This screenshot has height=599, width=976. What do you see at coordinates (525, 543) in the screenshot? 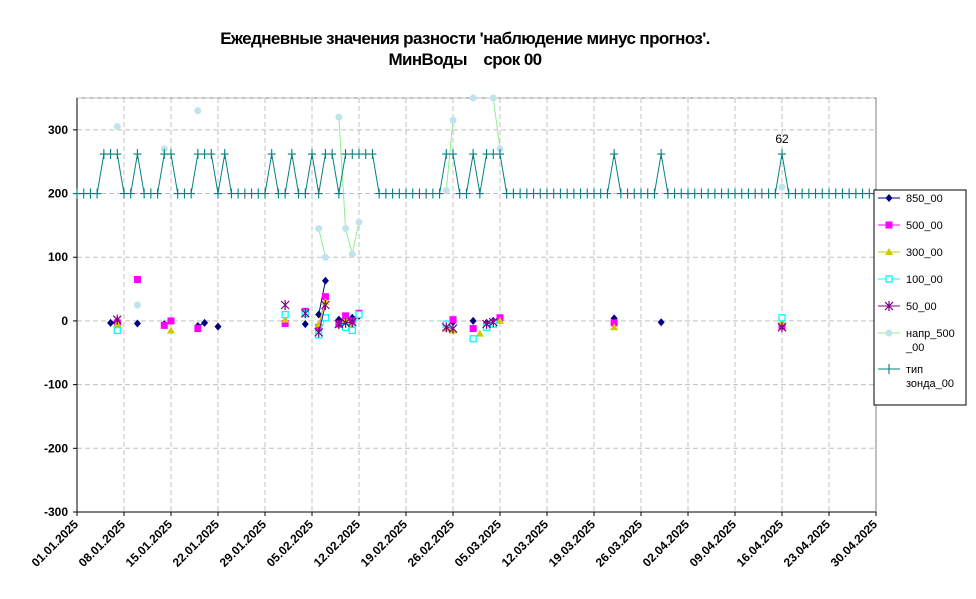
I see `x-tick-label: 12.03.2025` at bounding box center [525, 543].